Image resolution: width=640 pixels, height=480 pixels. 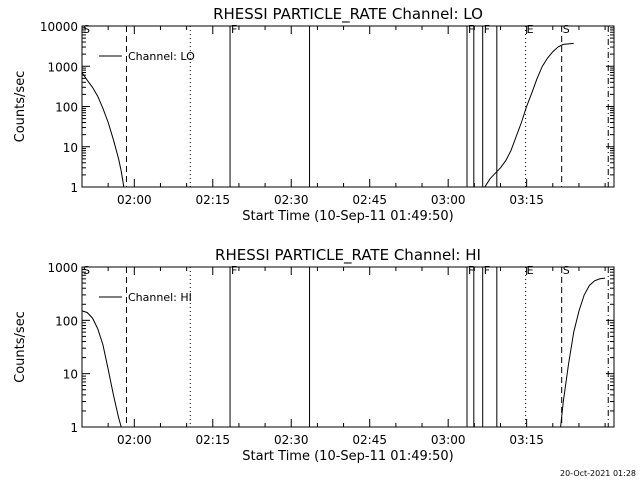 What do you see at coordinates (160, 297) in the screenshot?
I see `legend-label: Channel: HI` at bounding box center [160, 297].